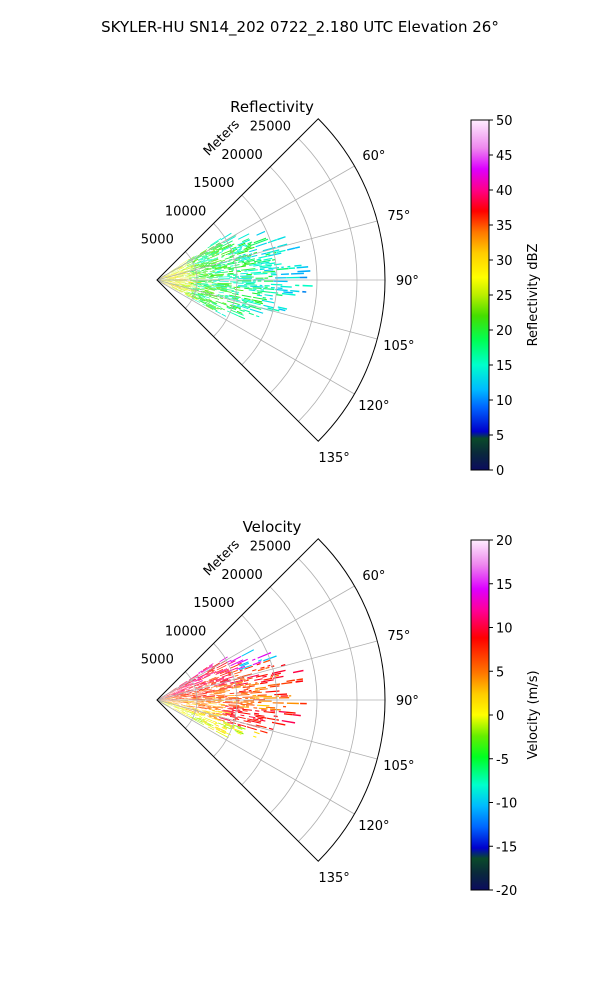  I want to click on colorbar-tick-label: -15, so click(506, 847).